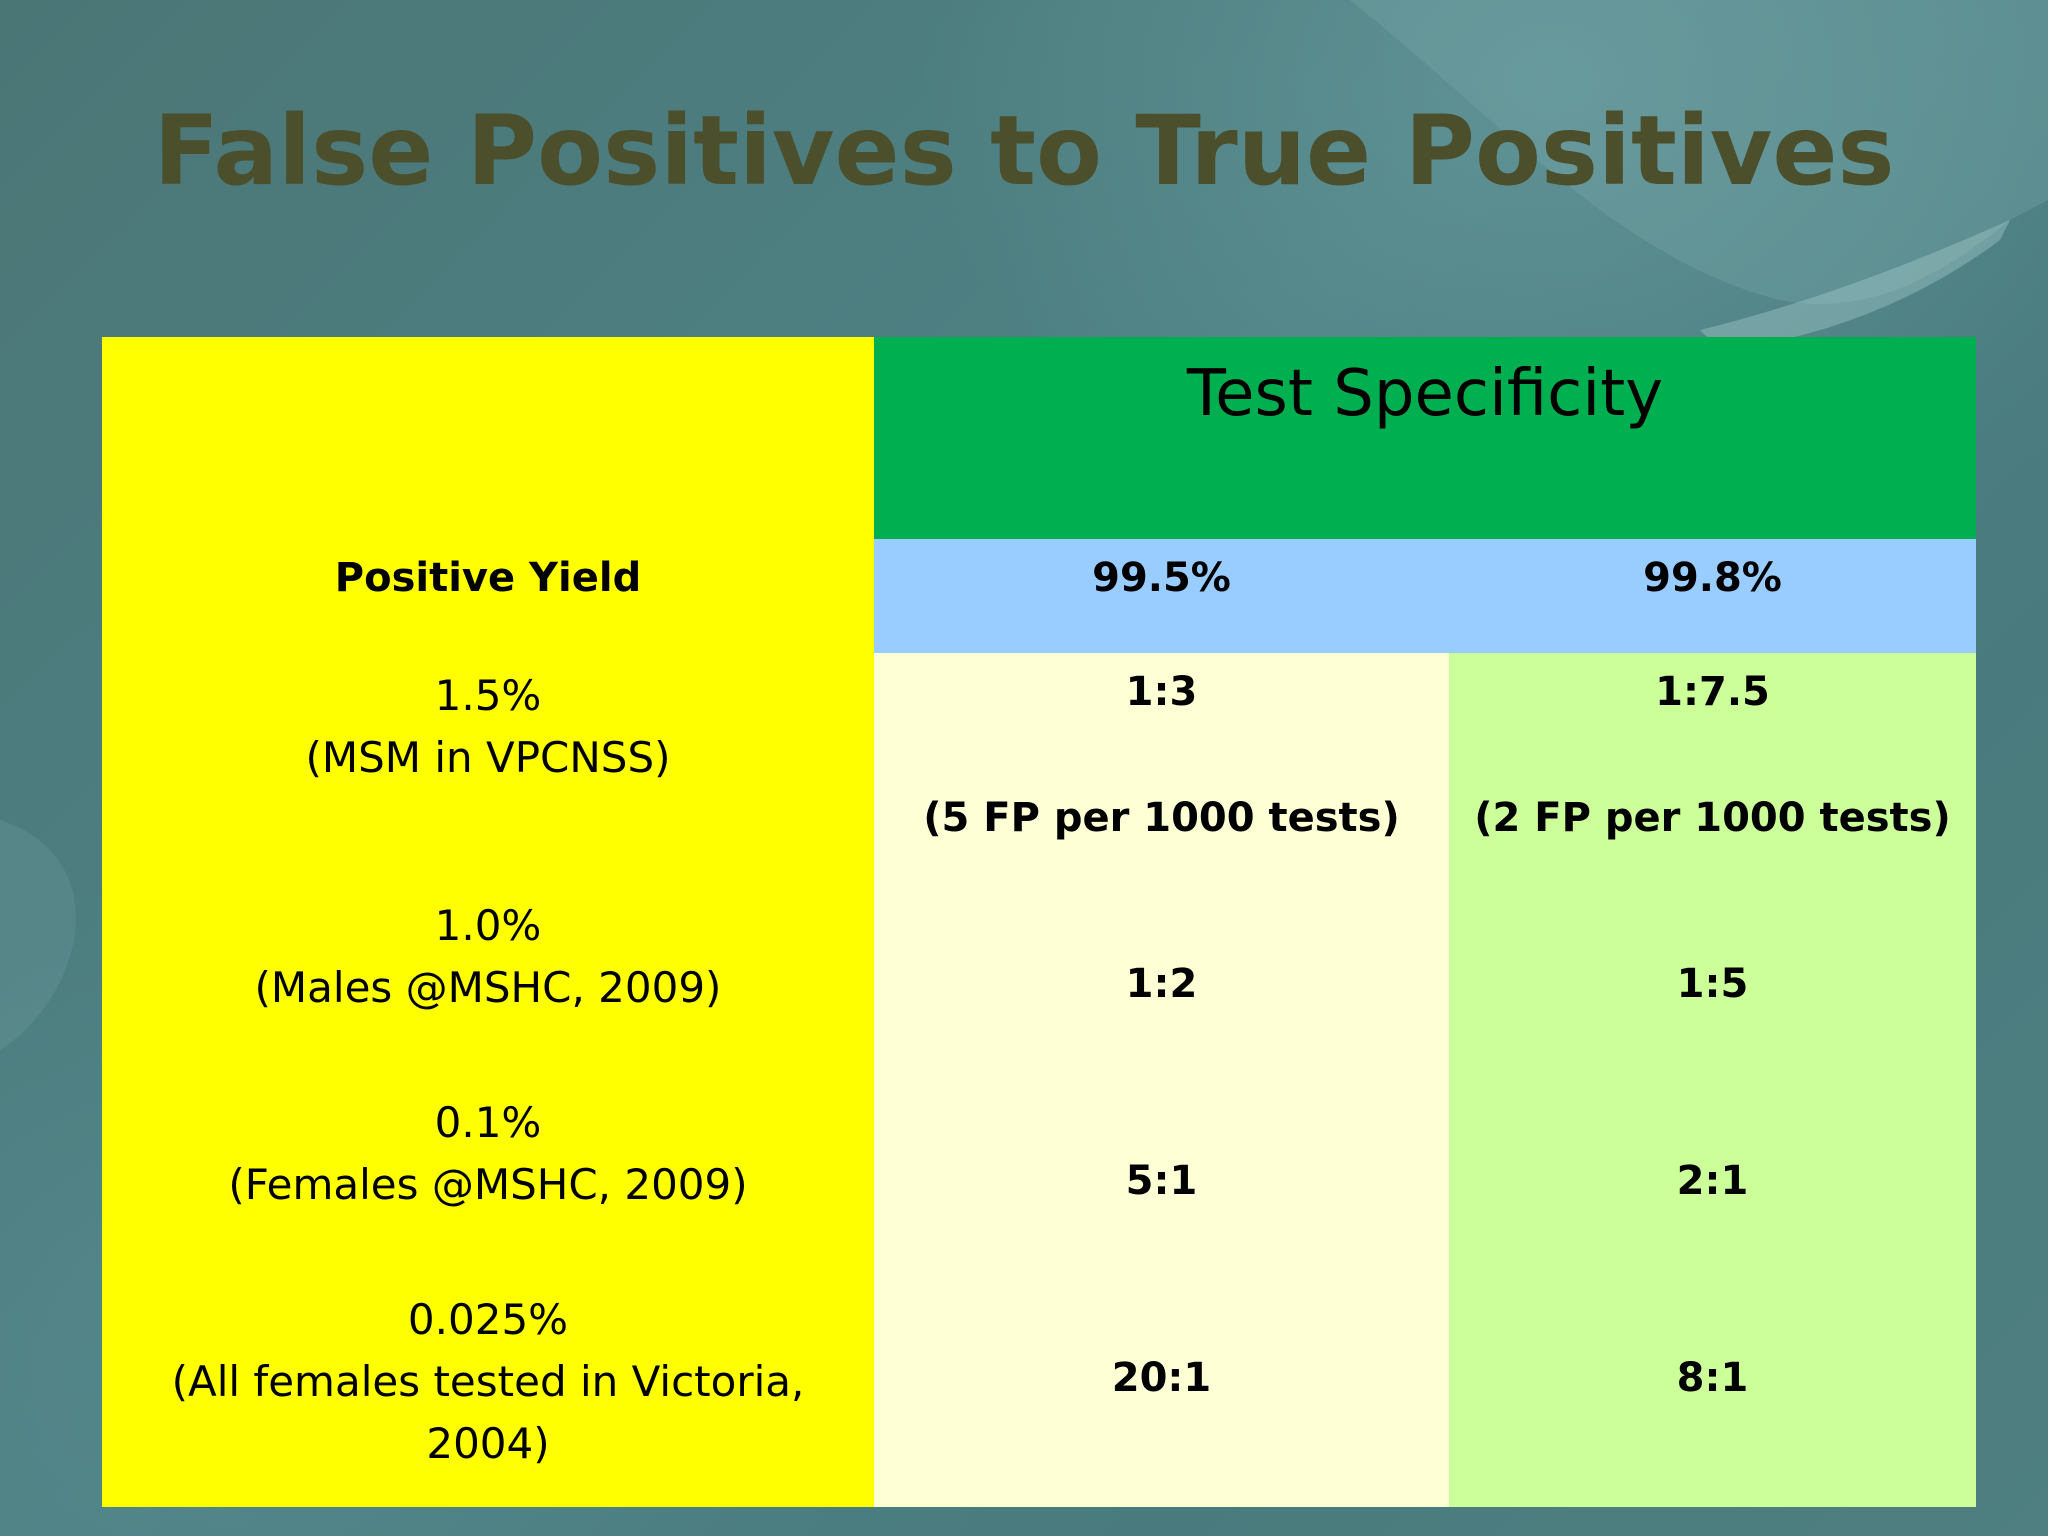  I want to click on table-row-yield: 1.5% (MSM in VPCNSS), so click(488, 727).